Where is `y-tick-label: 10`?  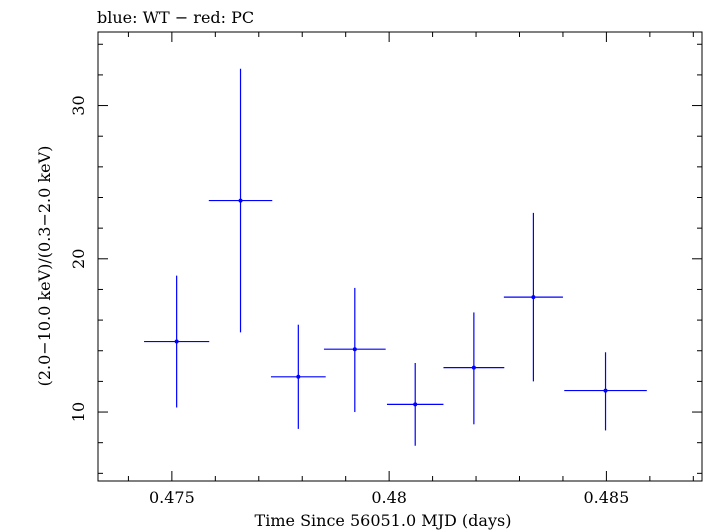
y-tick-label: 10 is located at coordinates (78, 412).